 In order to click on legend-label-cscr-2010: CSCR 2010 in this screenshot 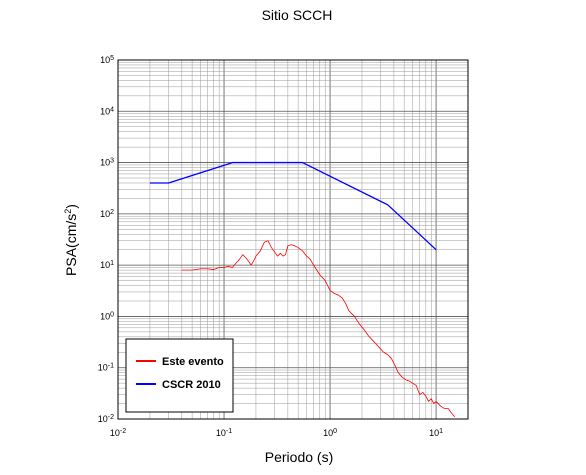, I will do `click(191, 385)`.